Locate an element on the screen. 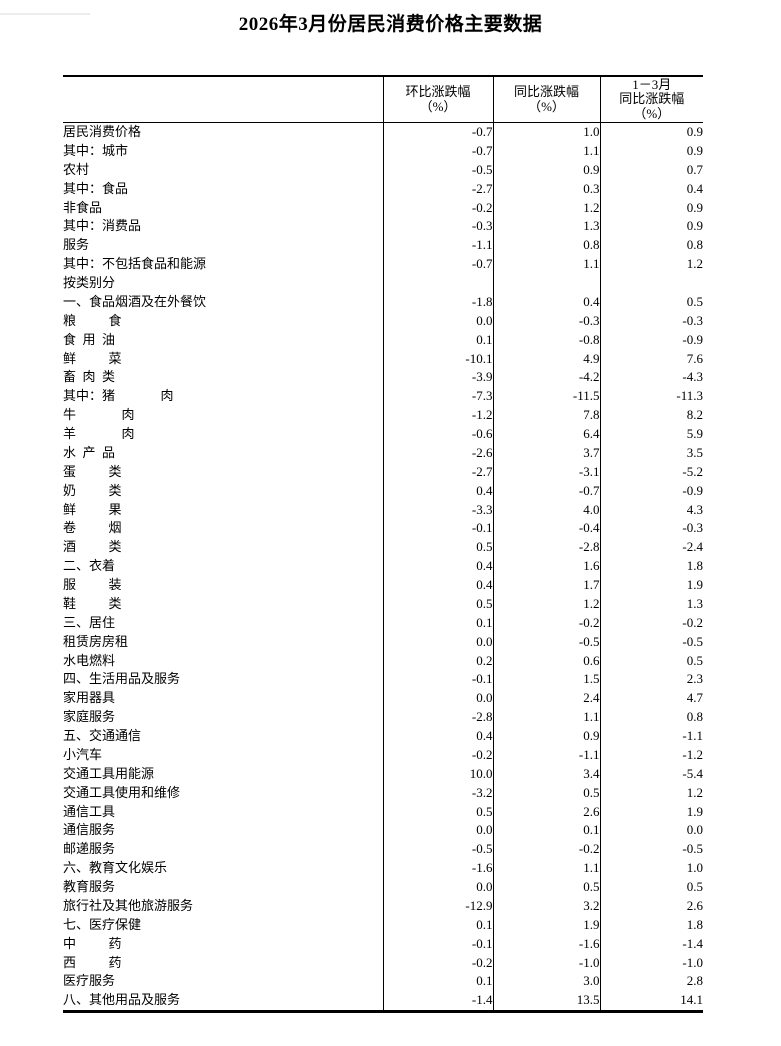  table-row: 农村 -0.5 0.9 0.7 is located at coordinates (383, 170).